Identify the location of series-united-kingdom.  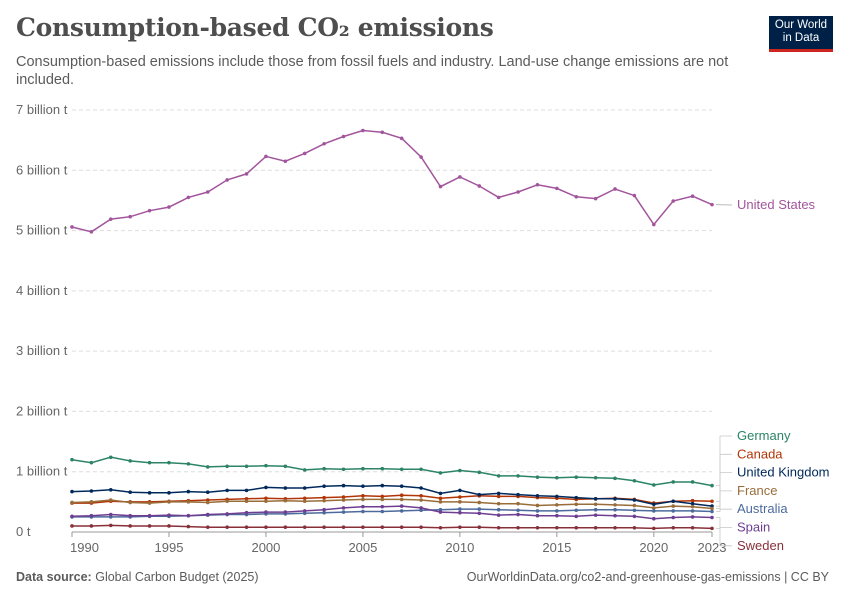
(392, 495).